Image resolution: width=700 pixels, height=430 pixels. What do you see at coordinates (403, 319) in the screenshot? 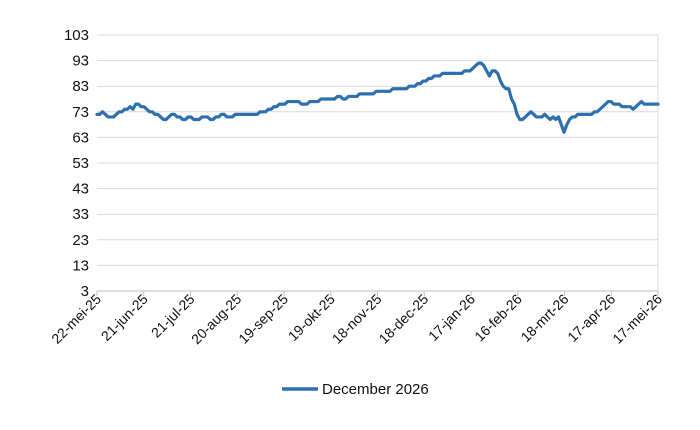
I see `x-tick-label: 18-dec-25` at bounding box center [403, 319].